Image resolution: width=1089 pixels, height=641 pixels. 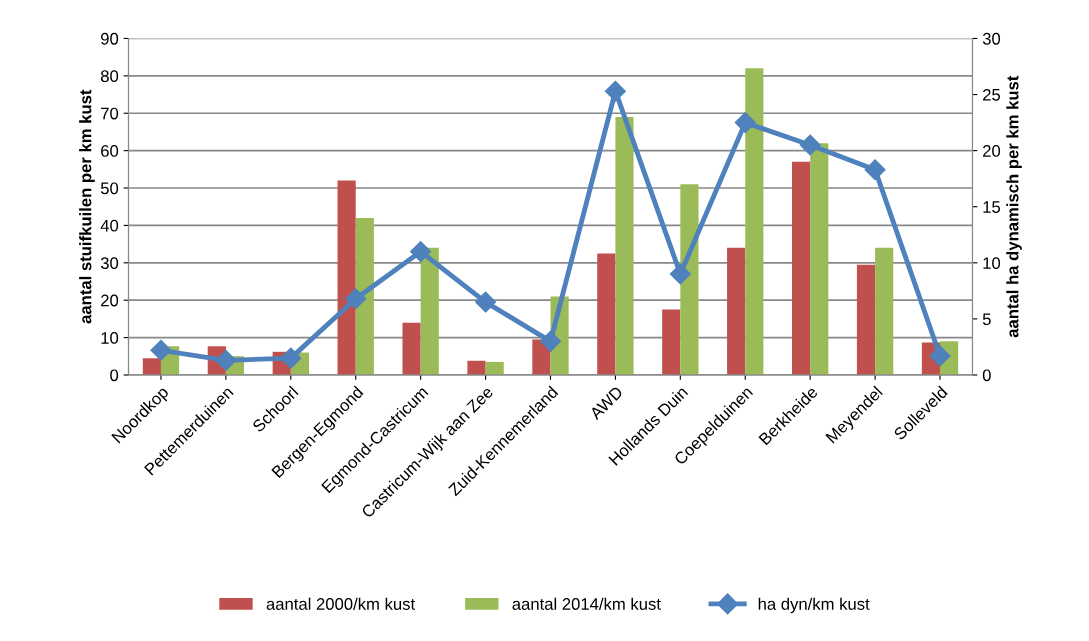 What do you see at coordinates (109, 225) in the screenshot?
I see `y-tick-label: 40` at bounding box center [109, 225].